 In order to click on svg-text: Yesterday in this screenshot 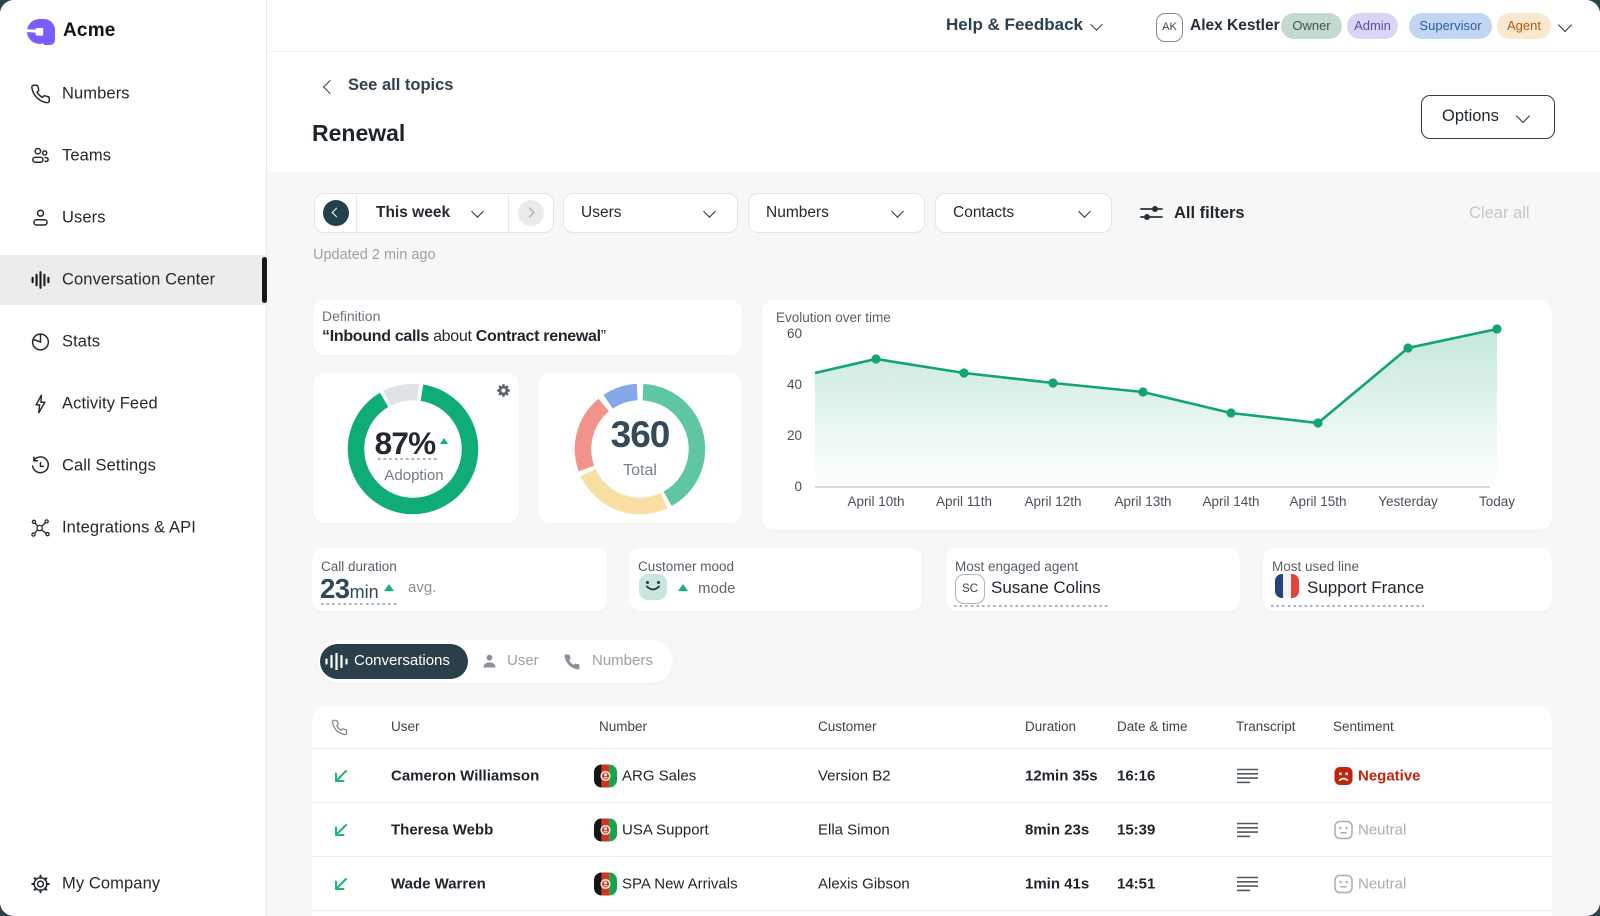, I will do `click(1408, 501)`.